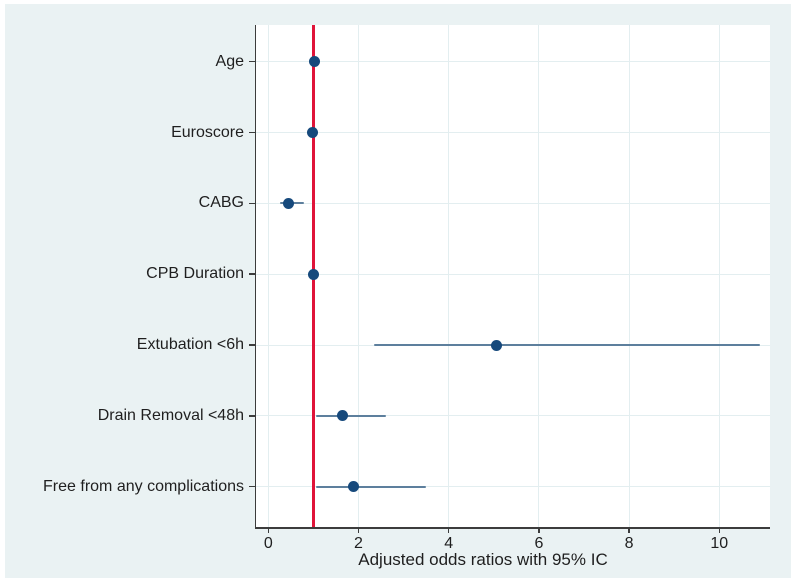  What do you see at coordinates (143, 486) in the screenshot?
I see `category-label: Free from any complications` at bounding box center [143, 486].